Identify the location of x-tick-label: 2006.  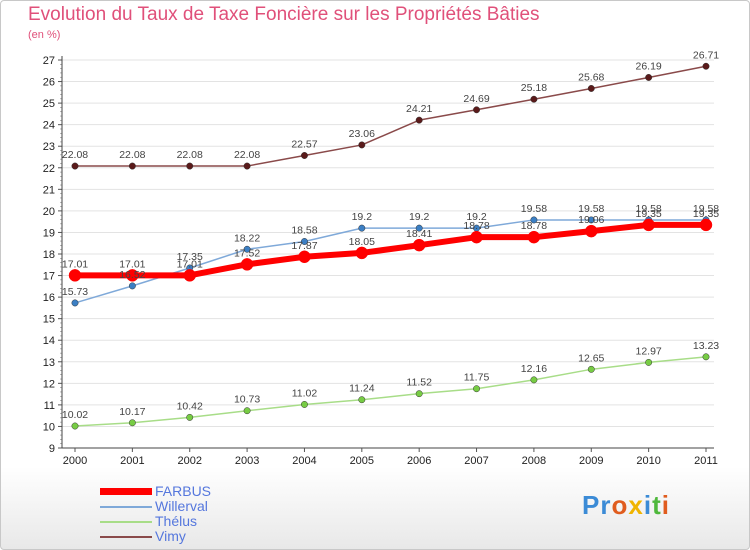
(419, 461).